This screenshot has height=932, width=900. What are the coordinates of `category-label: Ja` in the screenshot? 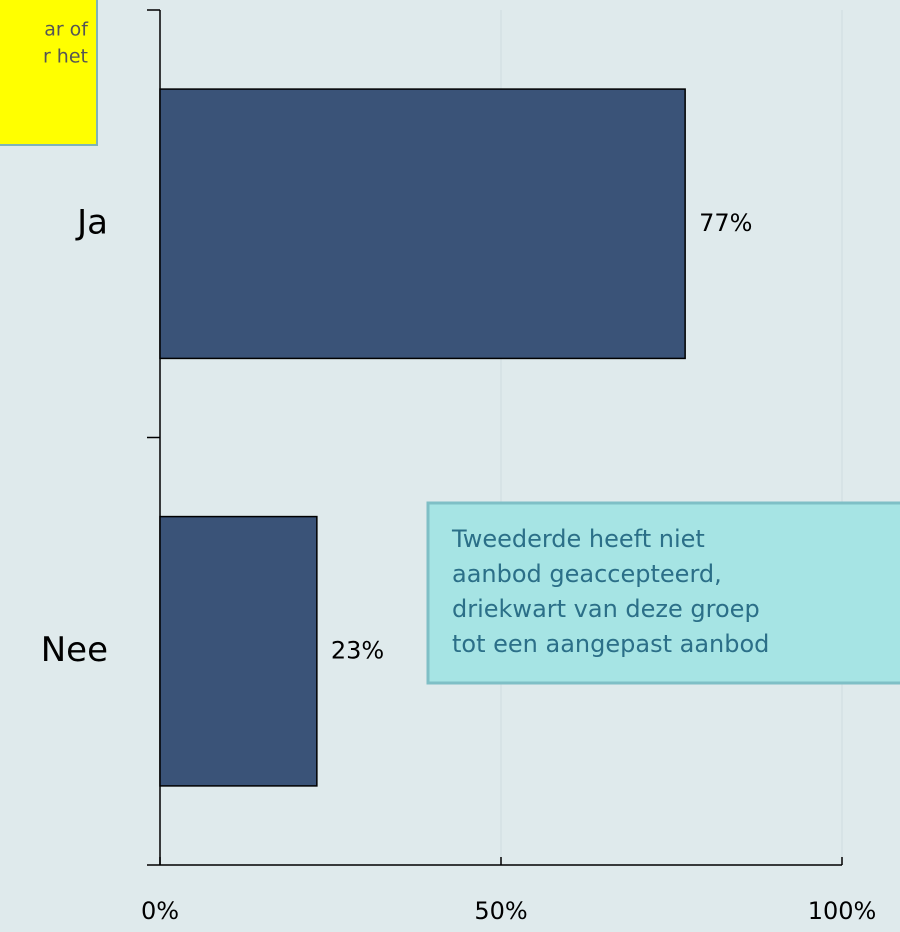 It's located at (91, 222).